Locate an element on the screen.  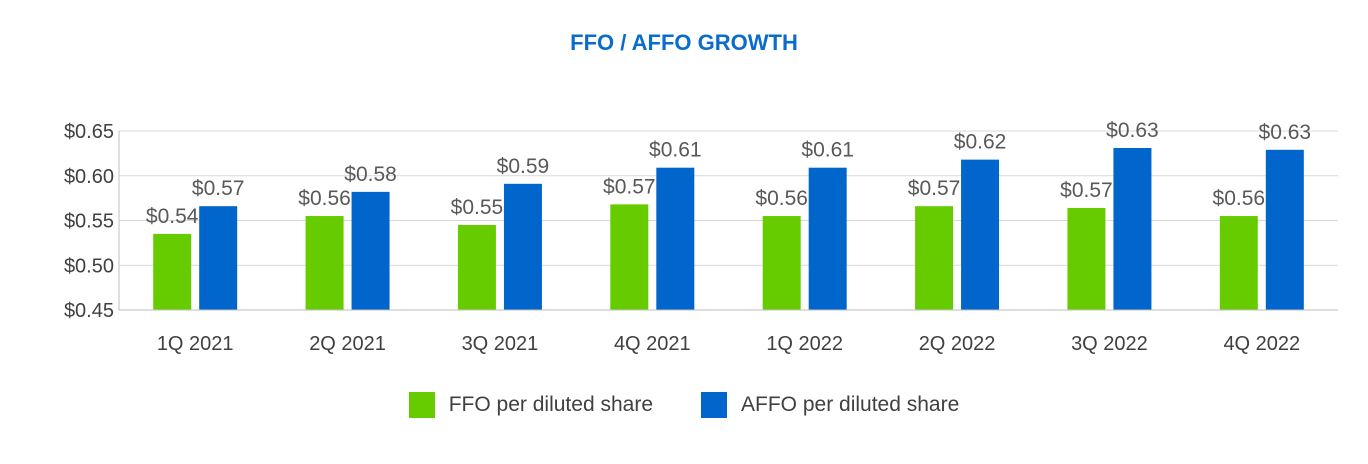
x-tick-label: 3Q 2022 is located at coordinates (1109, 344).